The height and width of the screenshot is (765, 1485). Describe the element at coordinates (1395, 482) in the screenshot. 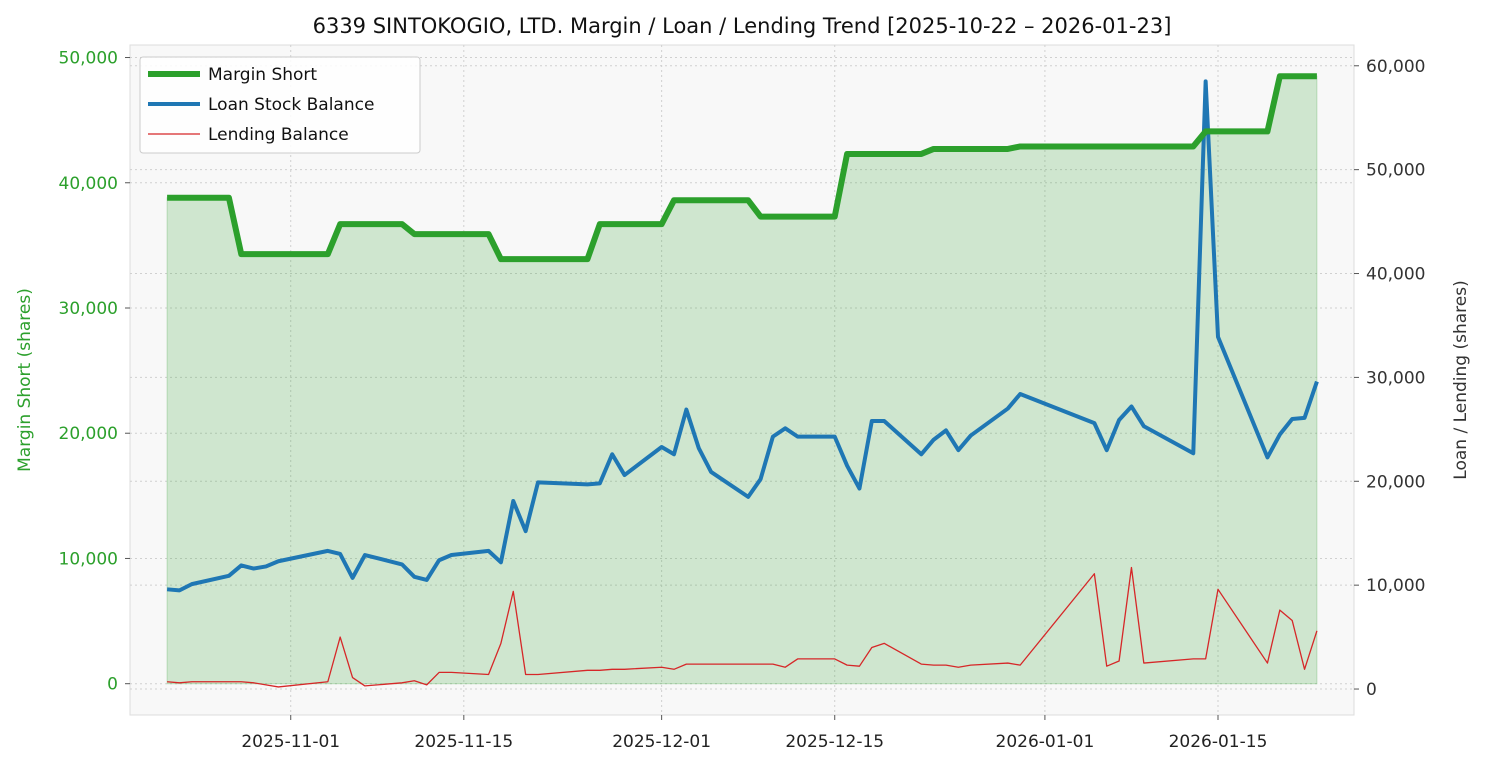

I see `right-tick-label-20000: 20,000` at that location.